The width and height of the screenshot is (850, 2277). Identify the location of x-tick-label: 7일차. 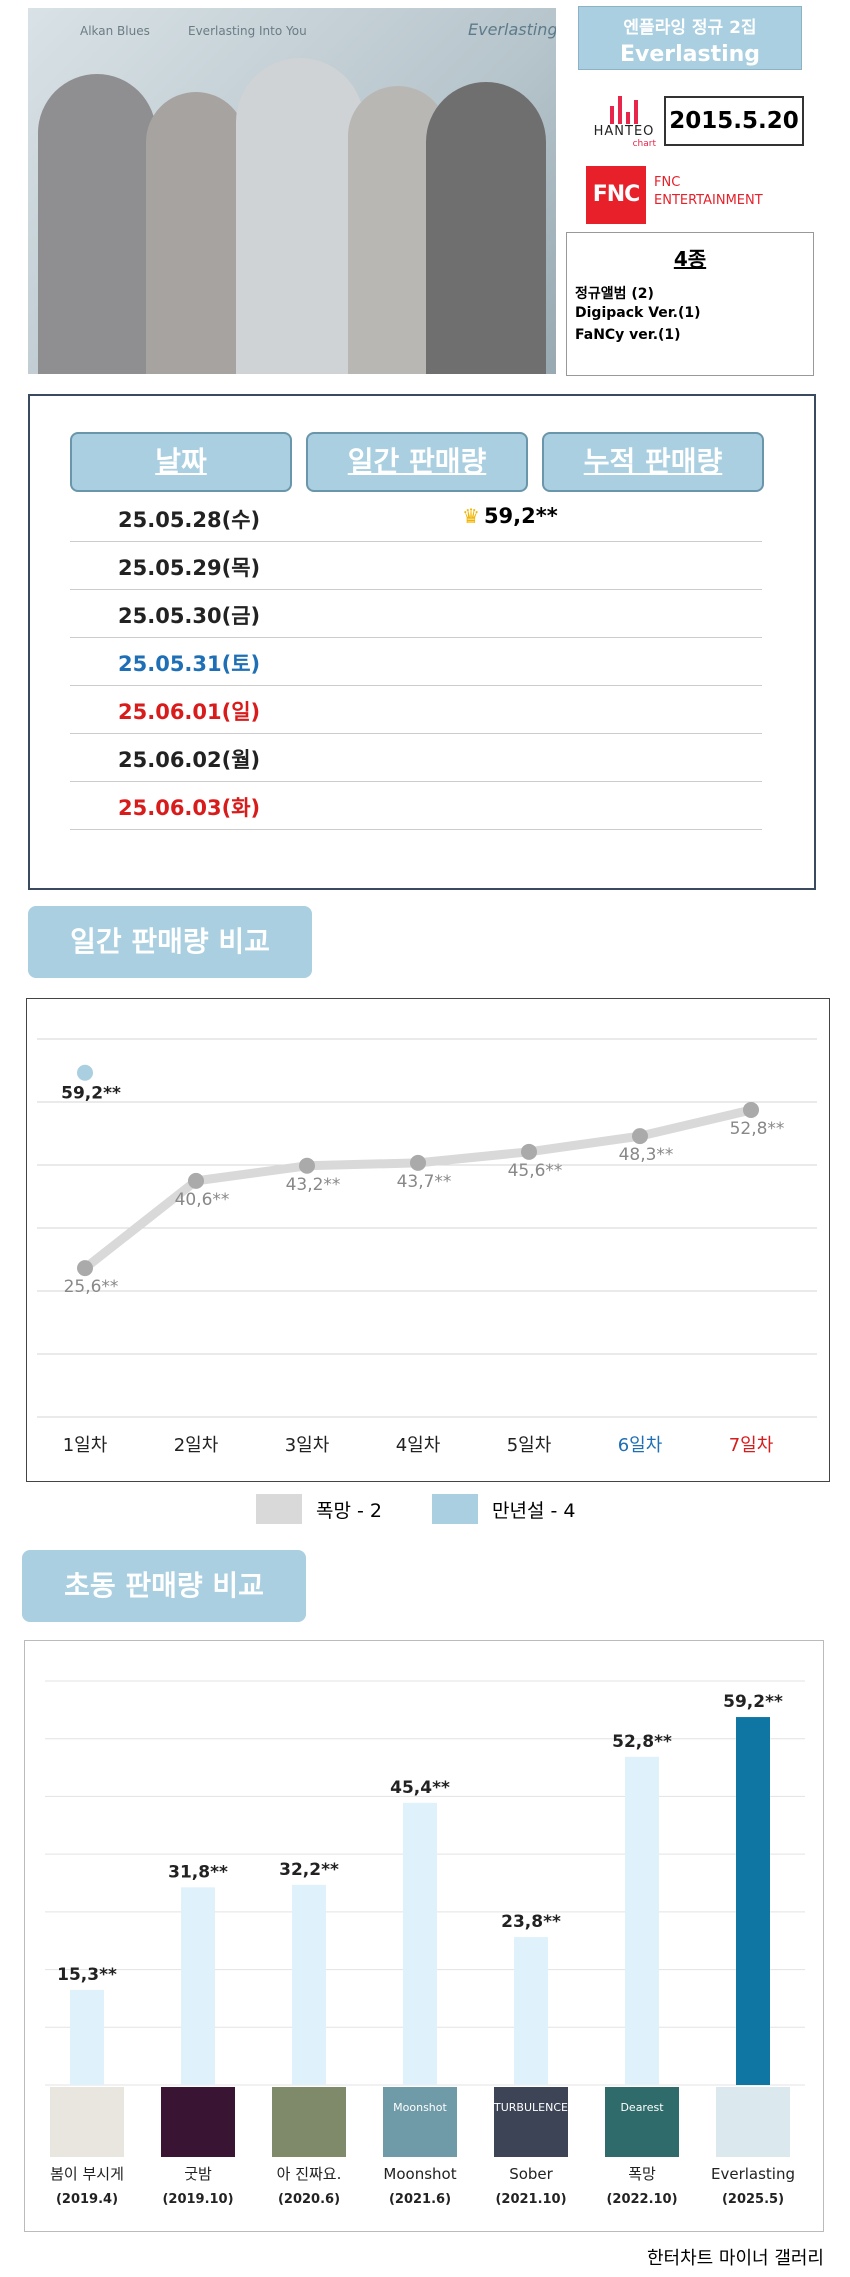
(751, 1445).